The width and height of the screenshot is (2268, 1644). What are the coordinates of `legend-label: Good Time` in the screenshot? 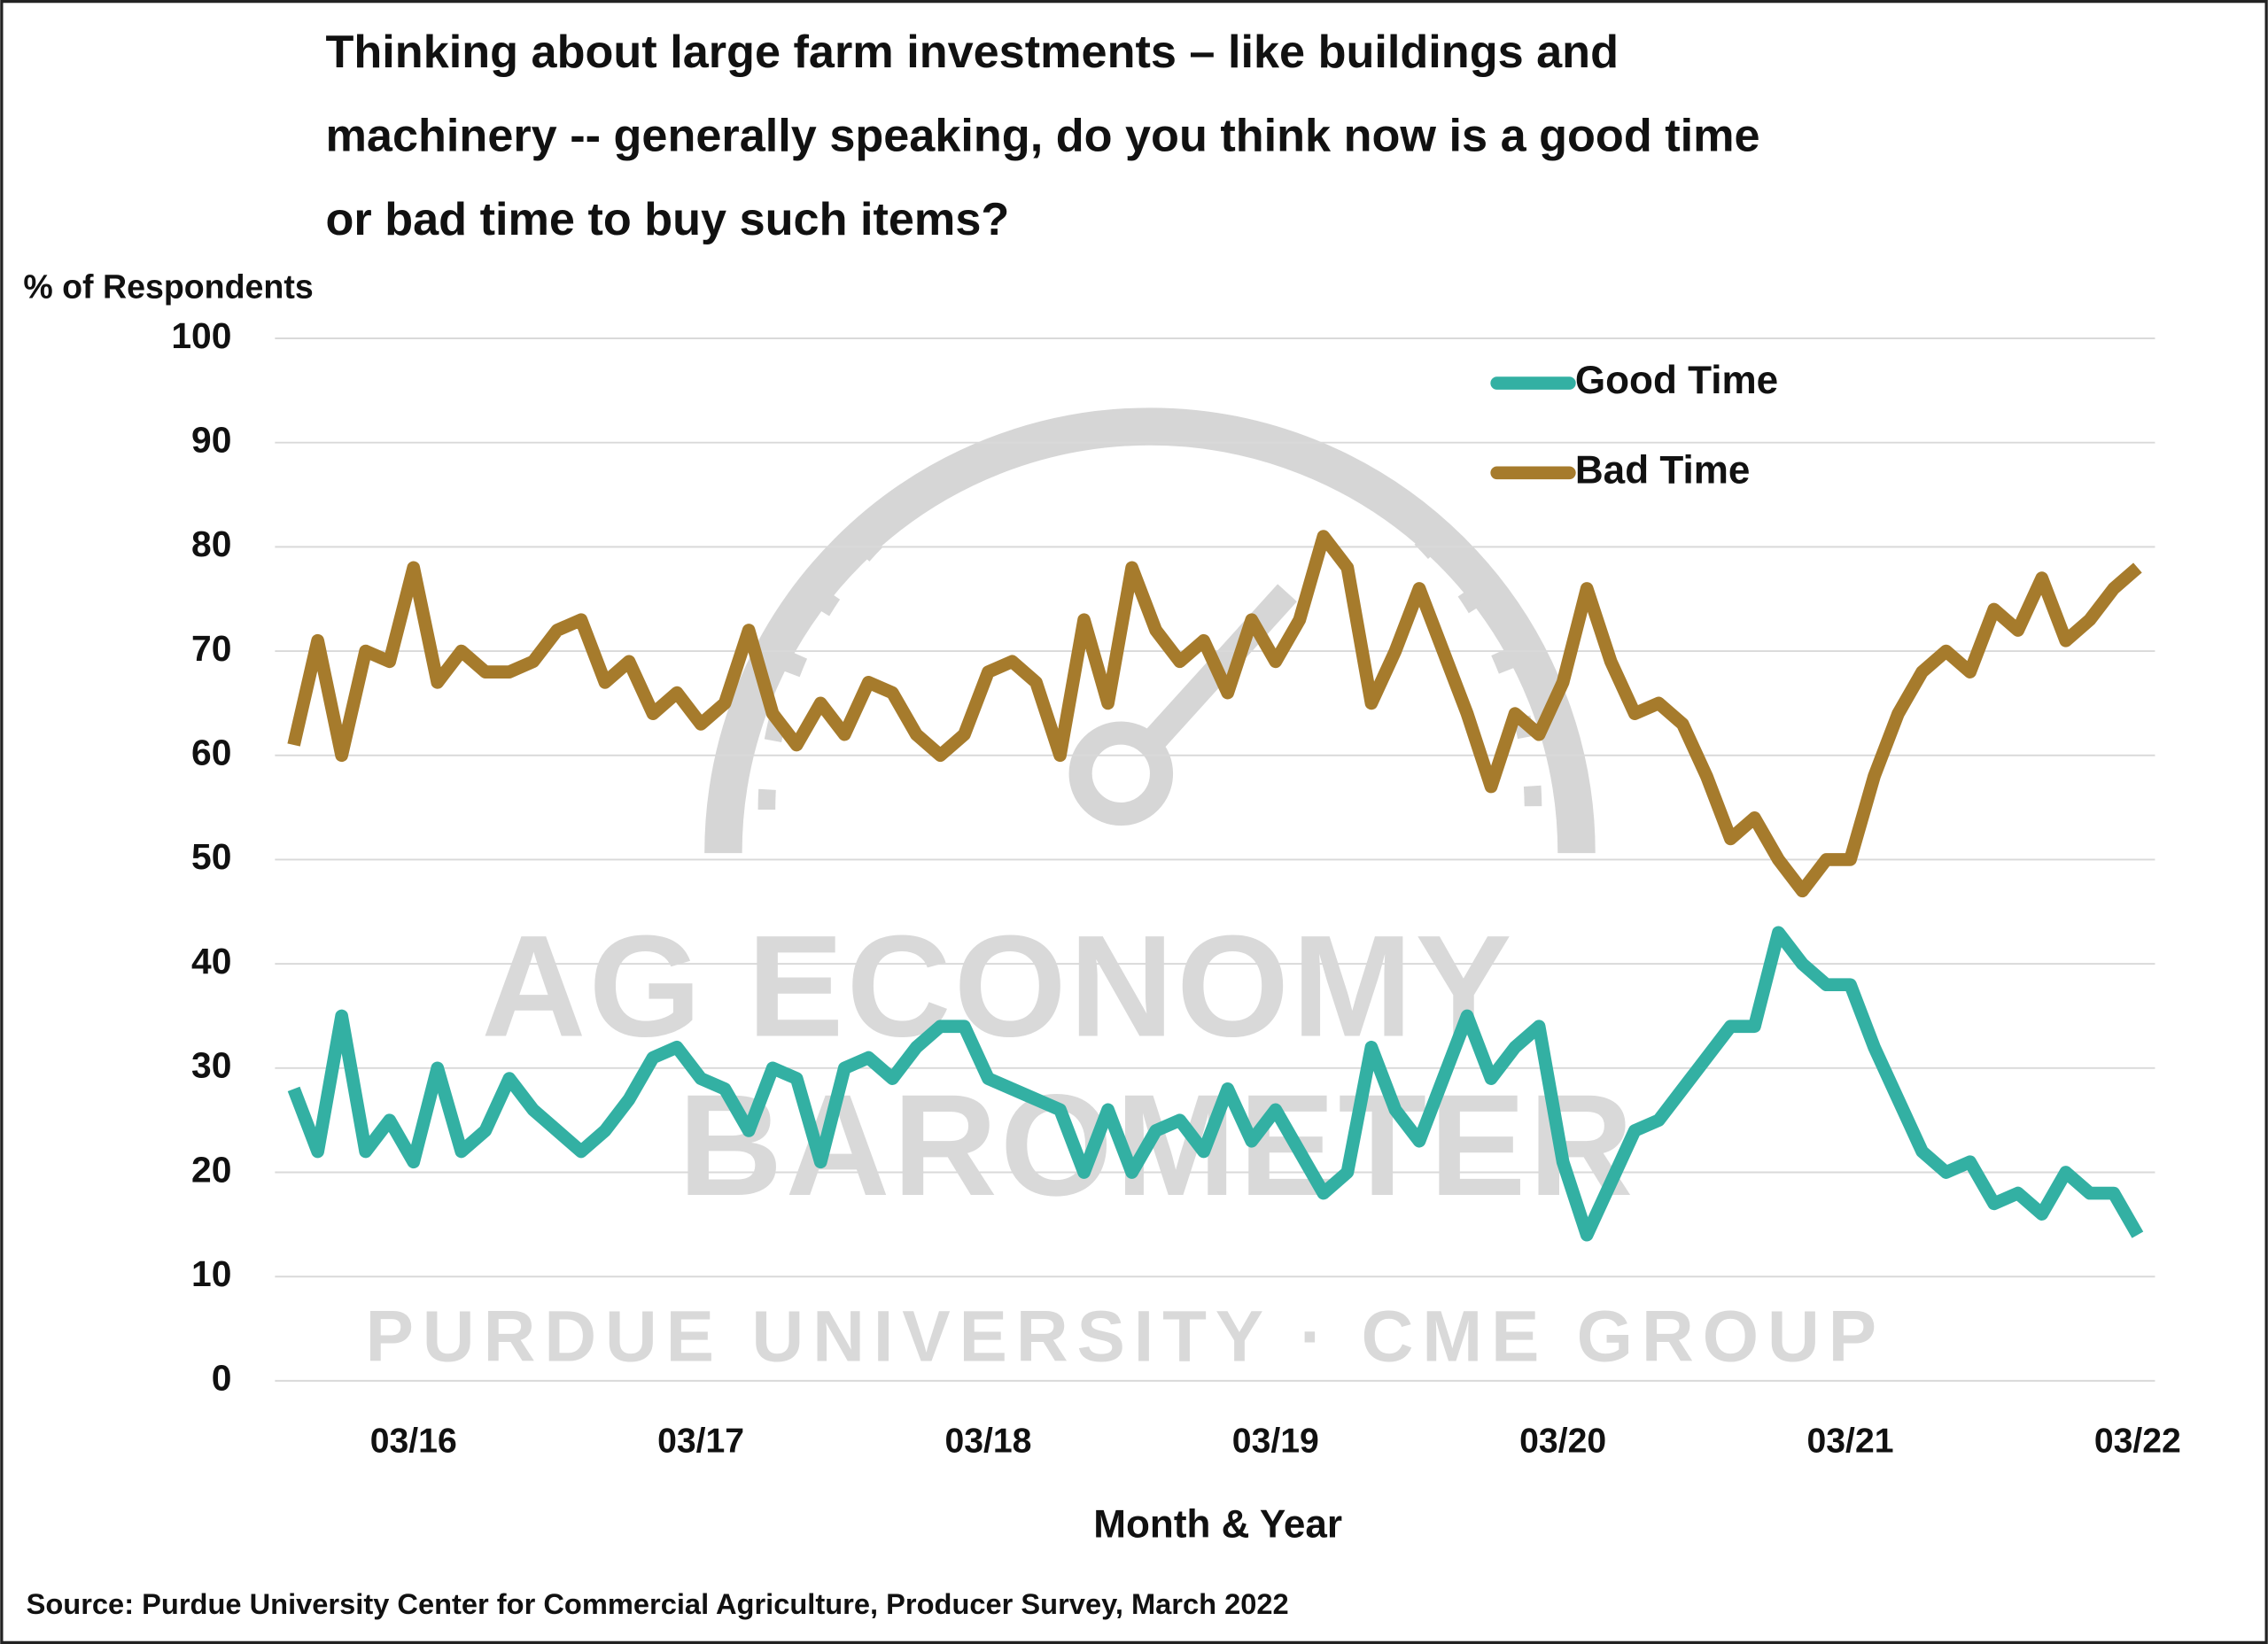 It's located at (1676, 380).